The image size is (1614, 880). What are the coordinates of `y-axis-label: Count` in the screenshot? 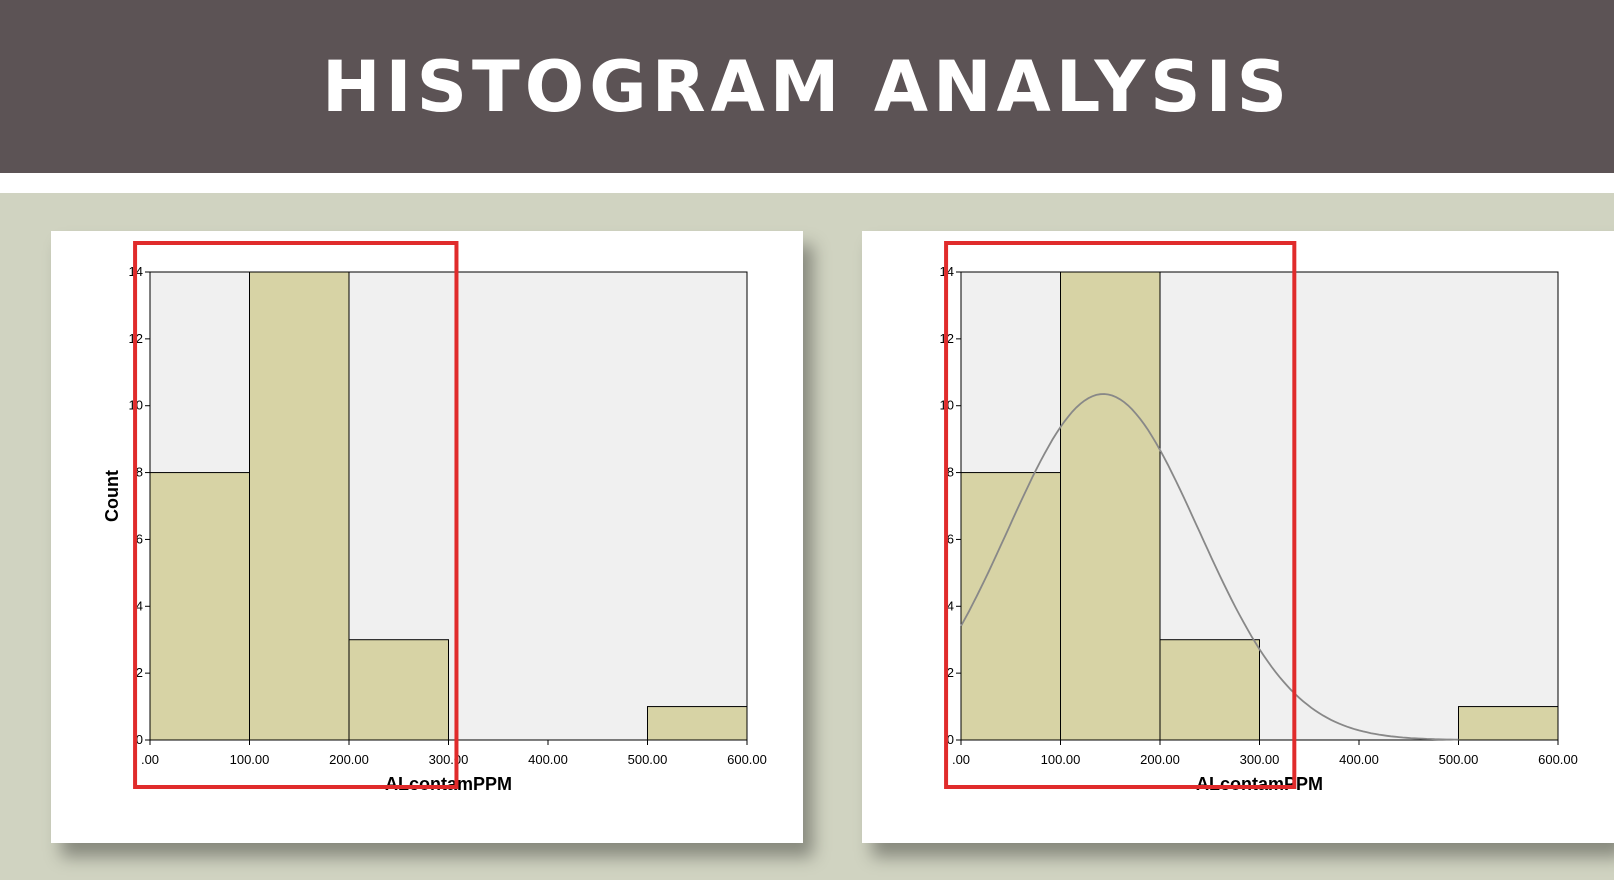 It's located at (112, 496).